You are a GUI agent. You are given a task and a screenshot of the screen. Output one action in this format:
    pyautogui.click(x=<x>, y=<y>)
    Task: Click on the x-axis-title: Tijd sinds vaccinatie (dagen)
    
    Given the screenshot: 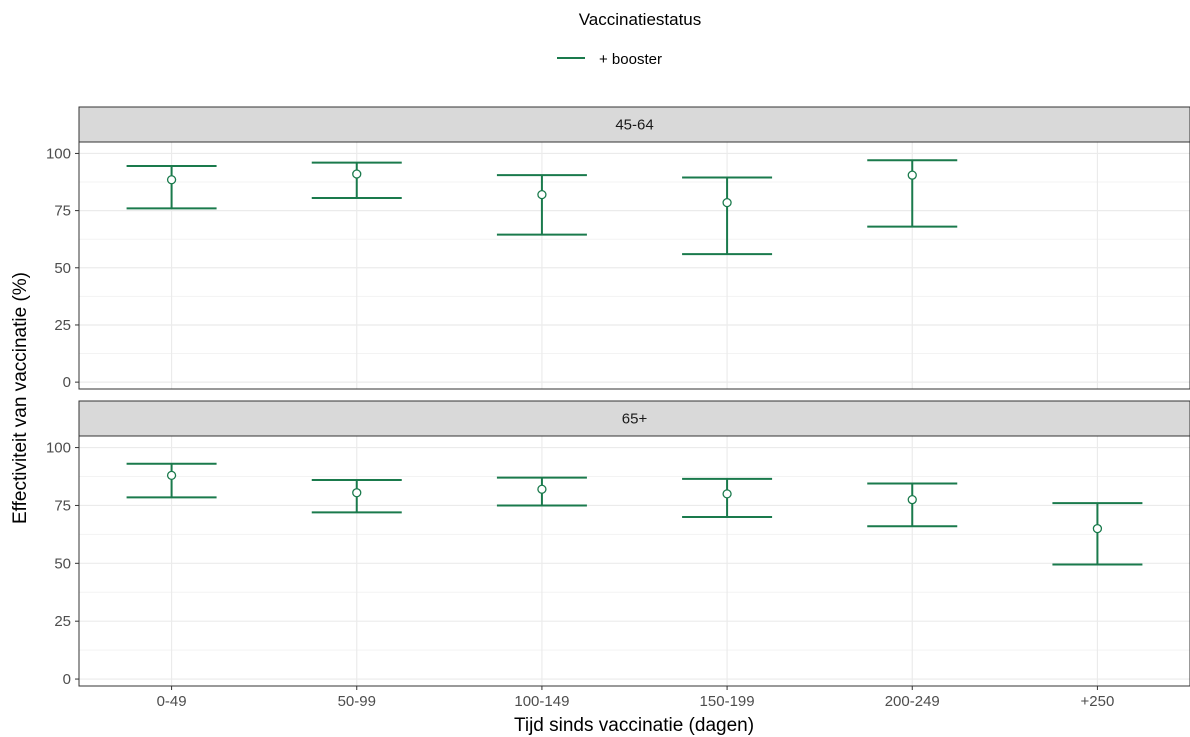 What is the action you would take?
    pyautogui.click(x=634, y=725)
    